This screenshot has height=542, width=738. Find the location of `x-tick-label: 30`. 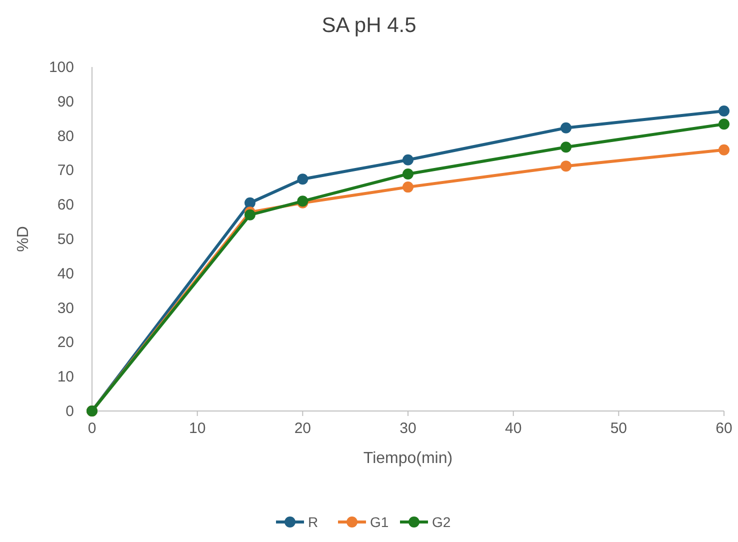

x-tick-label: 30 is located at coordinates (408, 428).